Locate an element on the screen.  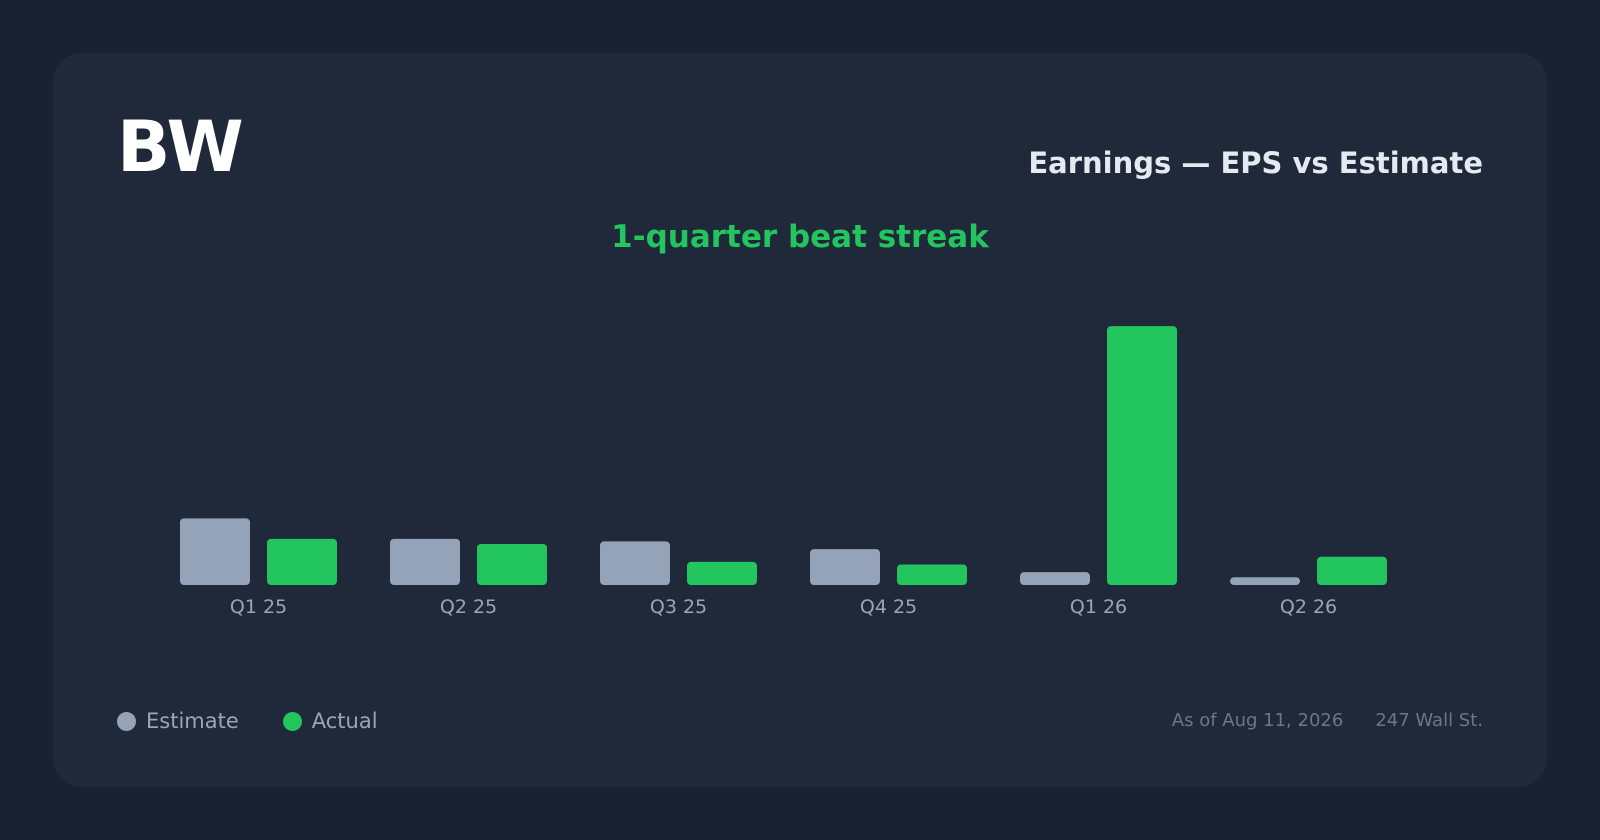
legend: Estimate Actual is located at coordinates (269, 721).